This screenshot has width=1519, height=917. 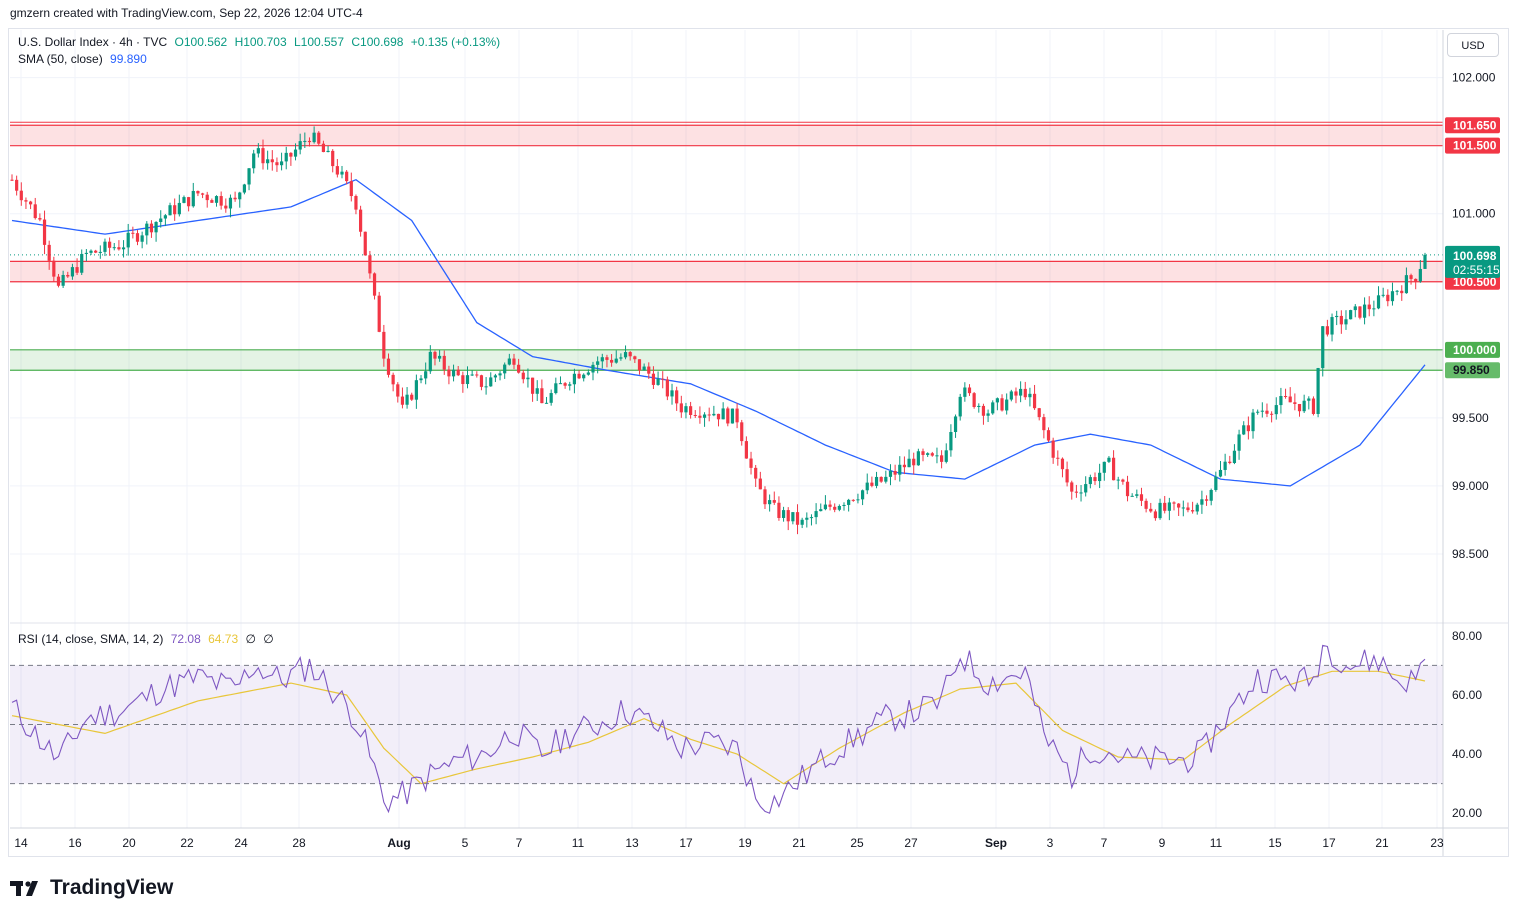 I want to click on countdown-label: 02:55:15, so click(x=1476, y=270).